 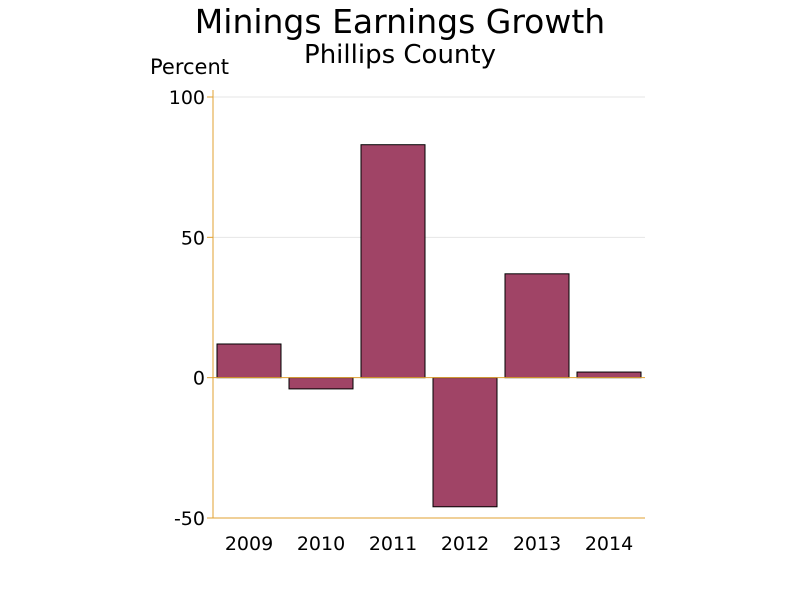 What do you see at coordinates (537, 544) in the screenshot?
I see `x-tick-label: 2013` at bounding box center [537, 544].